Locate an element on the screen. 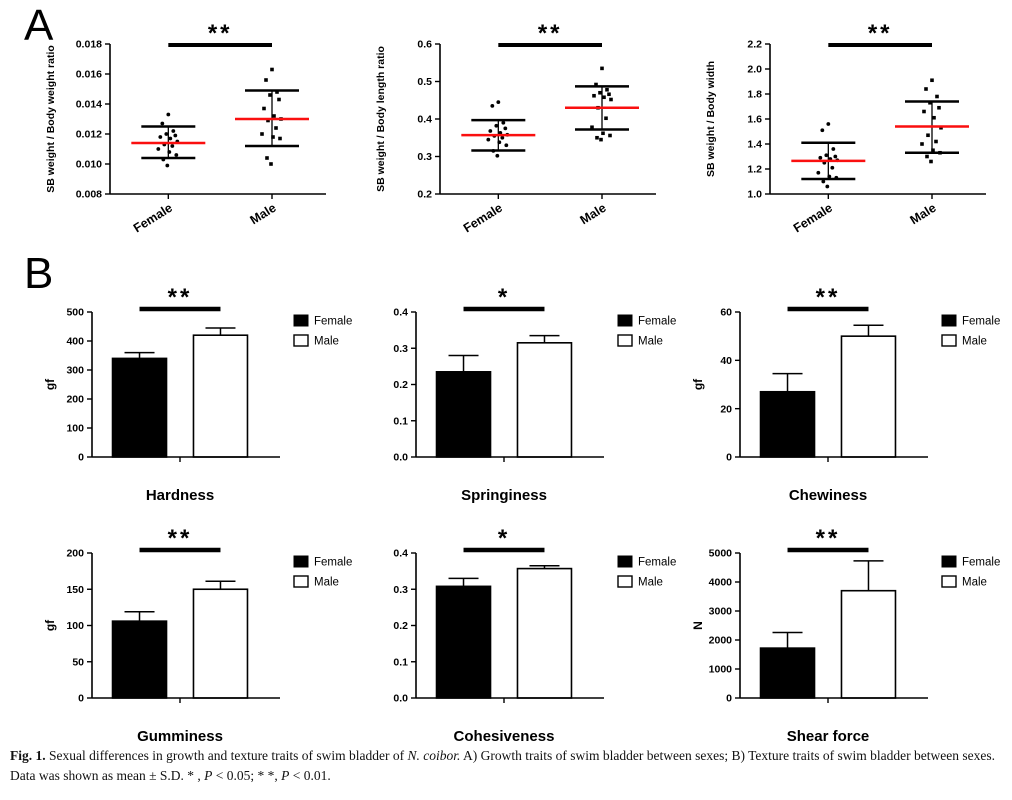 The width and height of the screenshot is (1012, 800). y-tick-label: 1000 is located at coordinates (721, 670).